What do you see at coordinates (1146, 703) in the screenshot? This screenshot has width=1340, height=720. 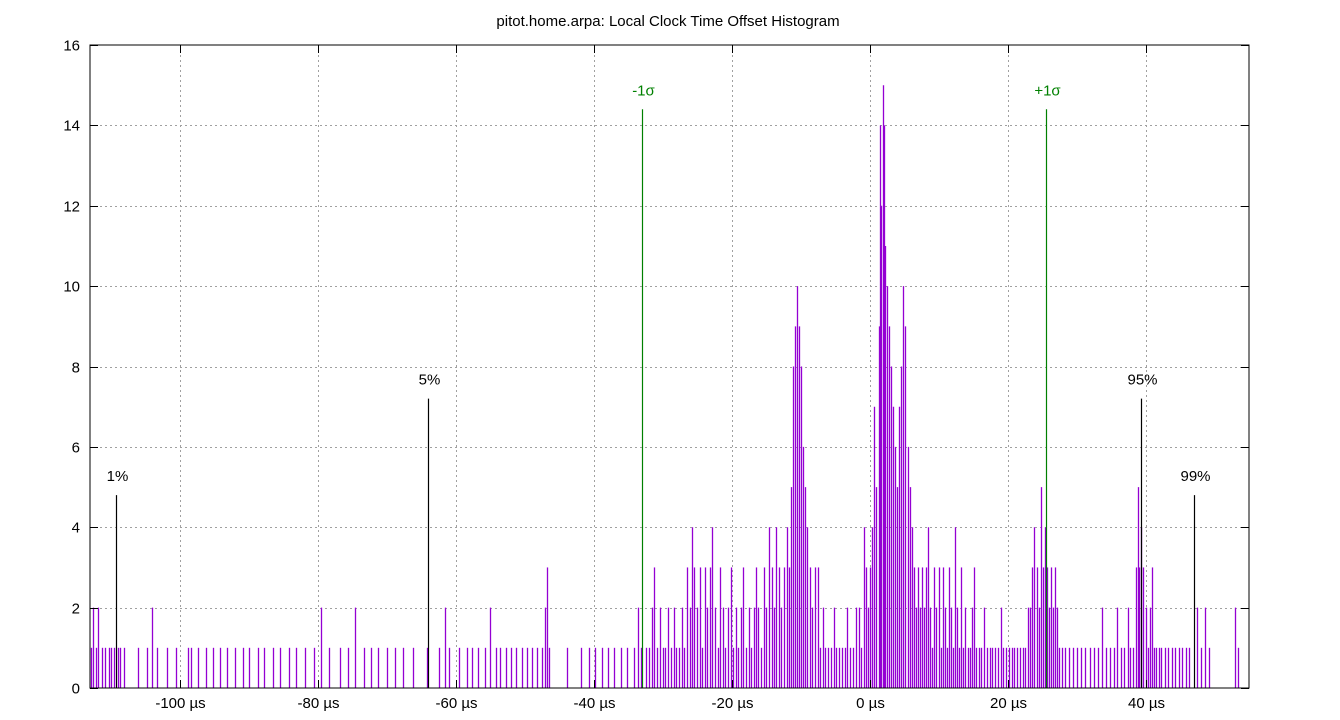 I see `x-tick-label: 40 µs` at bounding box center [1146, 703].